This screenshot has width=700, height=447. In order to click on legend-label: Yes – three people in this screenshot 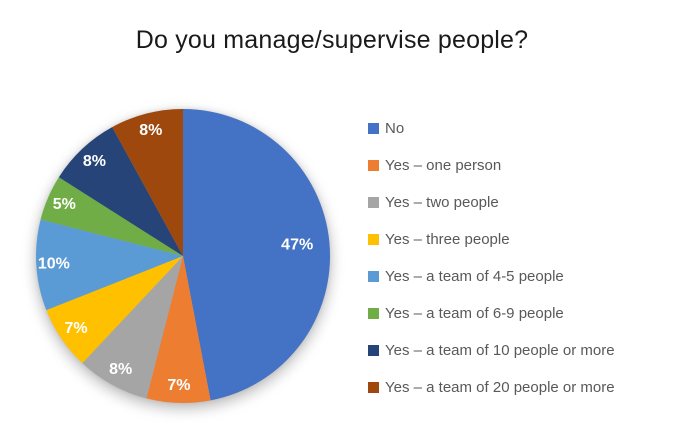, I will do `click(447, 239)`.